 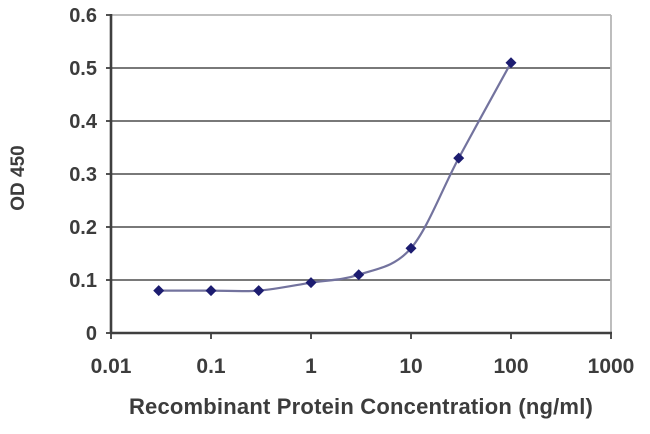 What do you see at coordinates (111, 366) in the screenshot?
I see `x-tick-label: 0.01` at bounding box center [111, 366].